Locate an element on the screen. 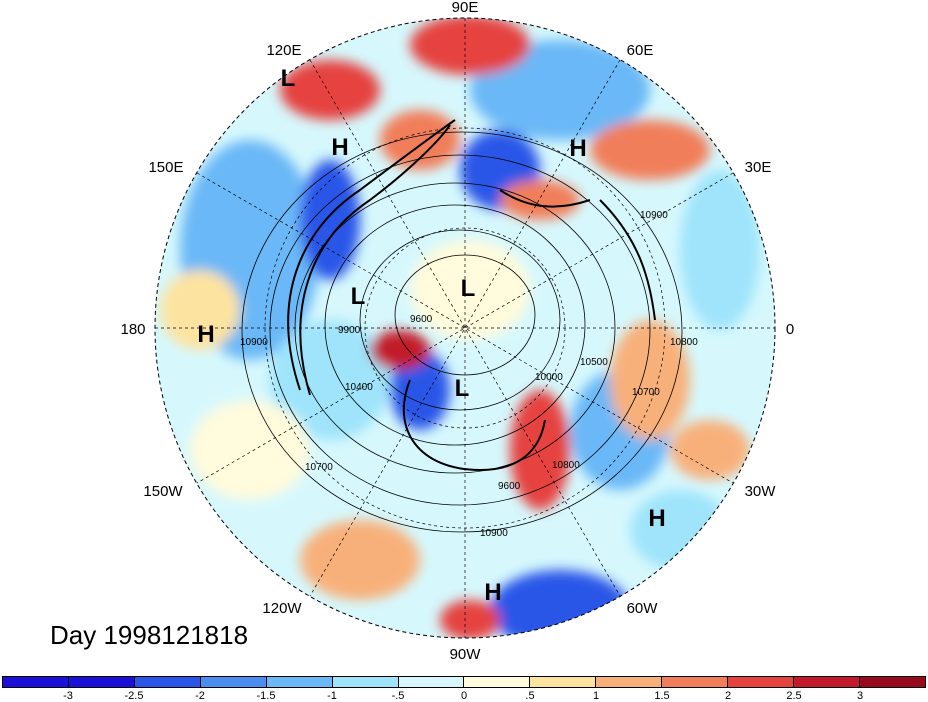 The height and width of the screenshot is (702, 928). contour-label: 10500 is located at coordinates (594, 362).